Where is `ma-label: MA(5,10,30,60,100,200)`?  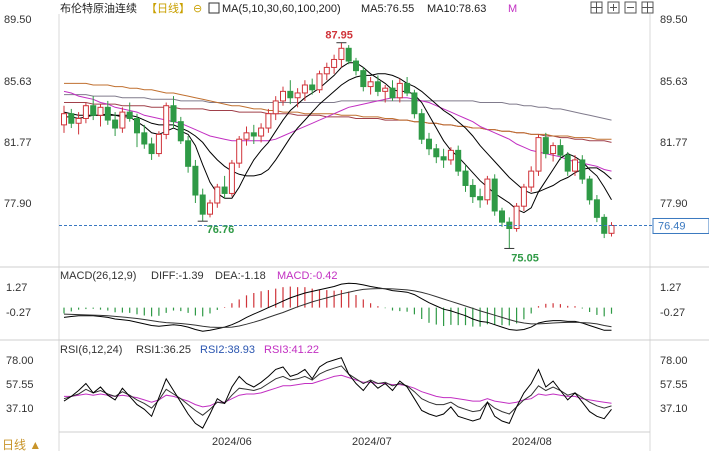
ma-label: MA(5,10,30,60,100,200) is located at coordinates (281, 9).